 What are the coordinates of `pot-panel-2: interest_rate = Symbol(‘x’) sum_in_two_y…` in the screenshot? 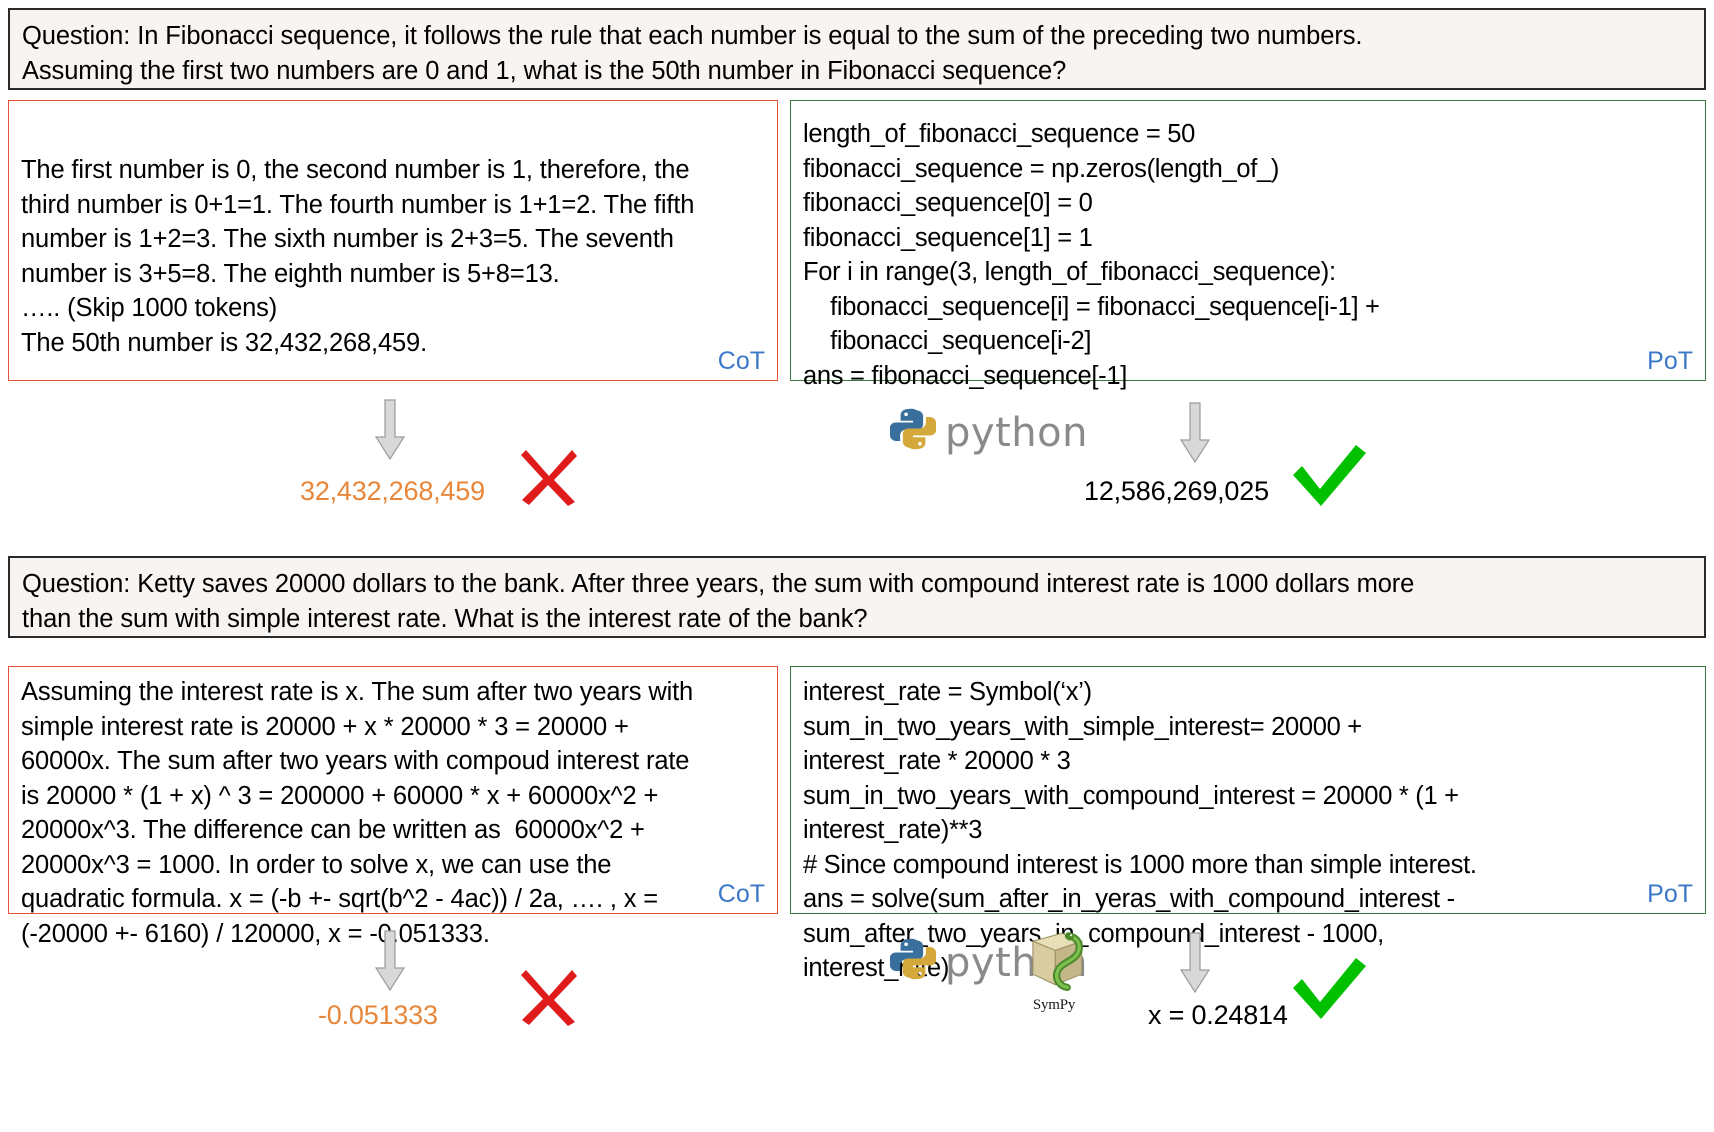 It's located at (1248, 824).